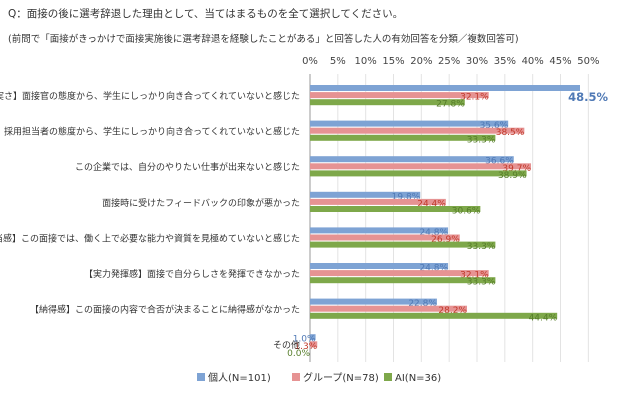 This screenshot has width=621, height=401. What do you see at coordinates (206, 14) in the screenshot?
I see `question-title: Q：面接の後に選考辞退した理由として、当てはまるものを全て選択してください。` at bounding box center [206, 14].